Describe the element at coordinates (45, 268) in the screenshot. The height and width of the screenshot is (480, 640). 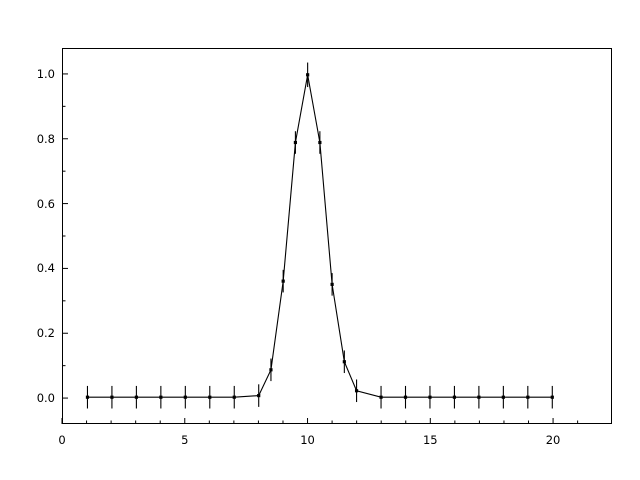
I see `y-tick-label: 0.4` at that location.